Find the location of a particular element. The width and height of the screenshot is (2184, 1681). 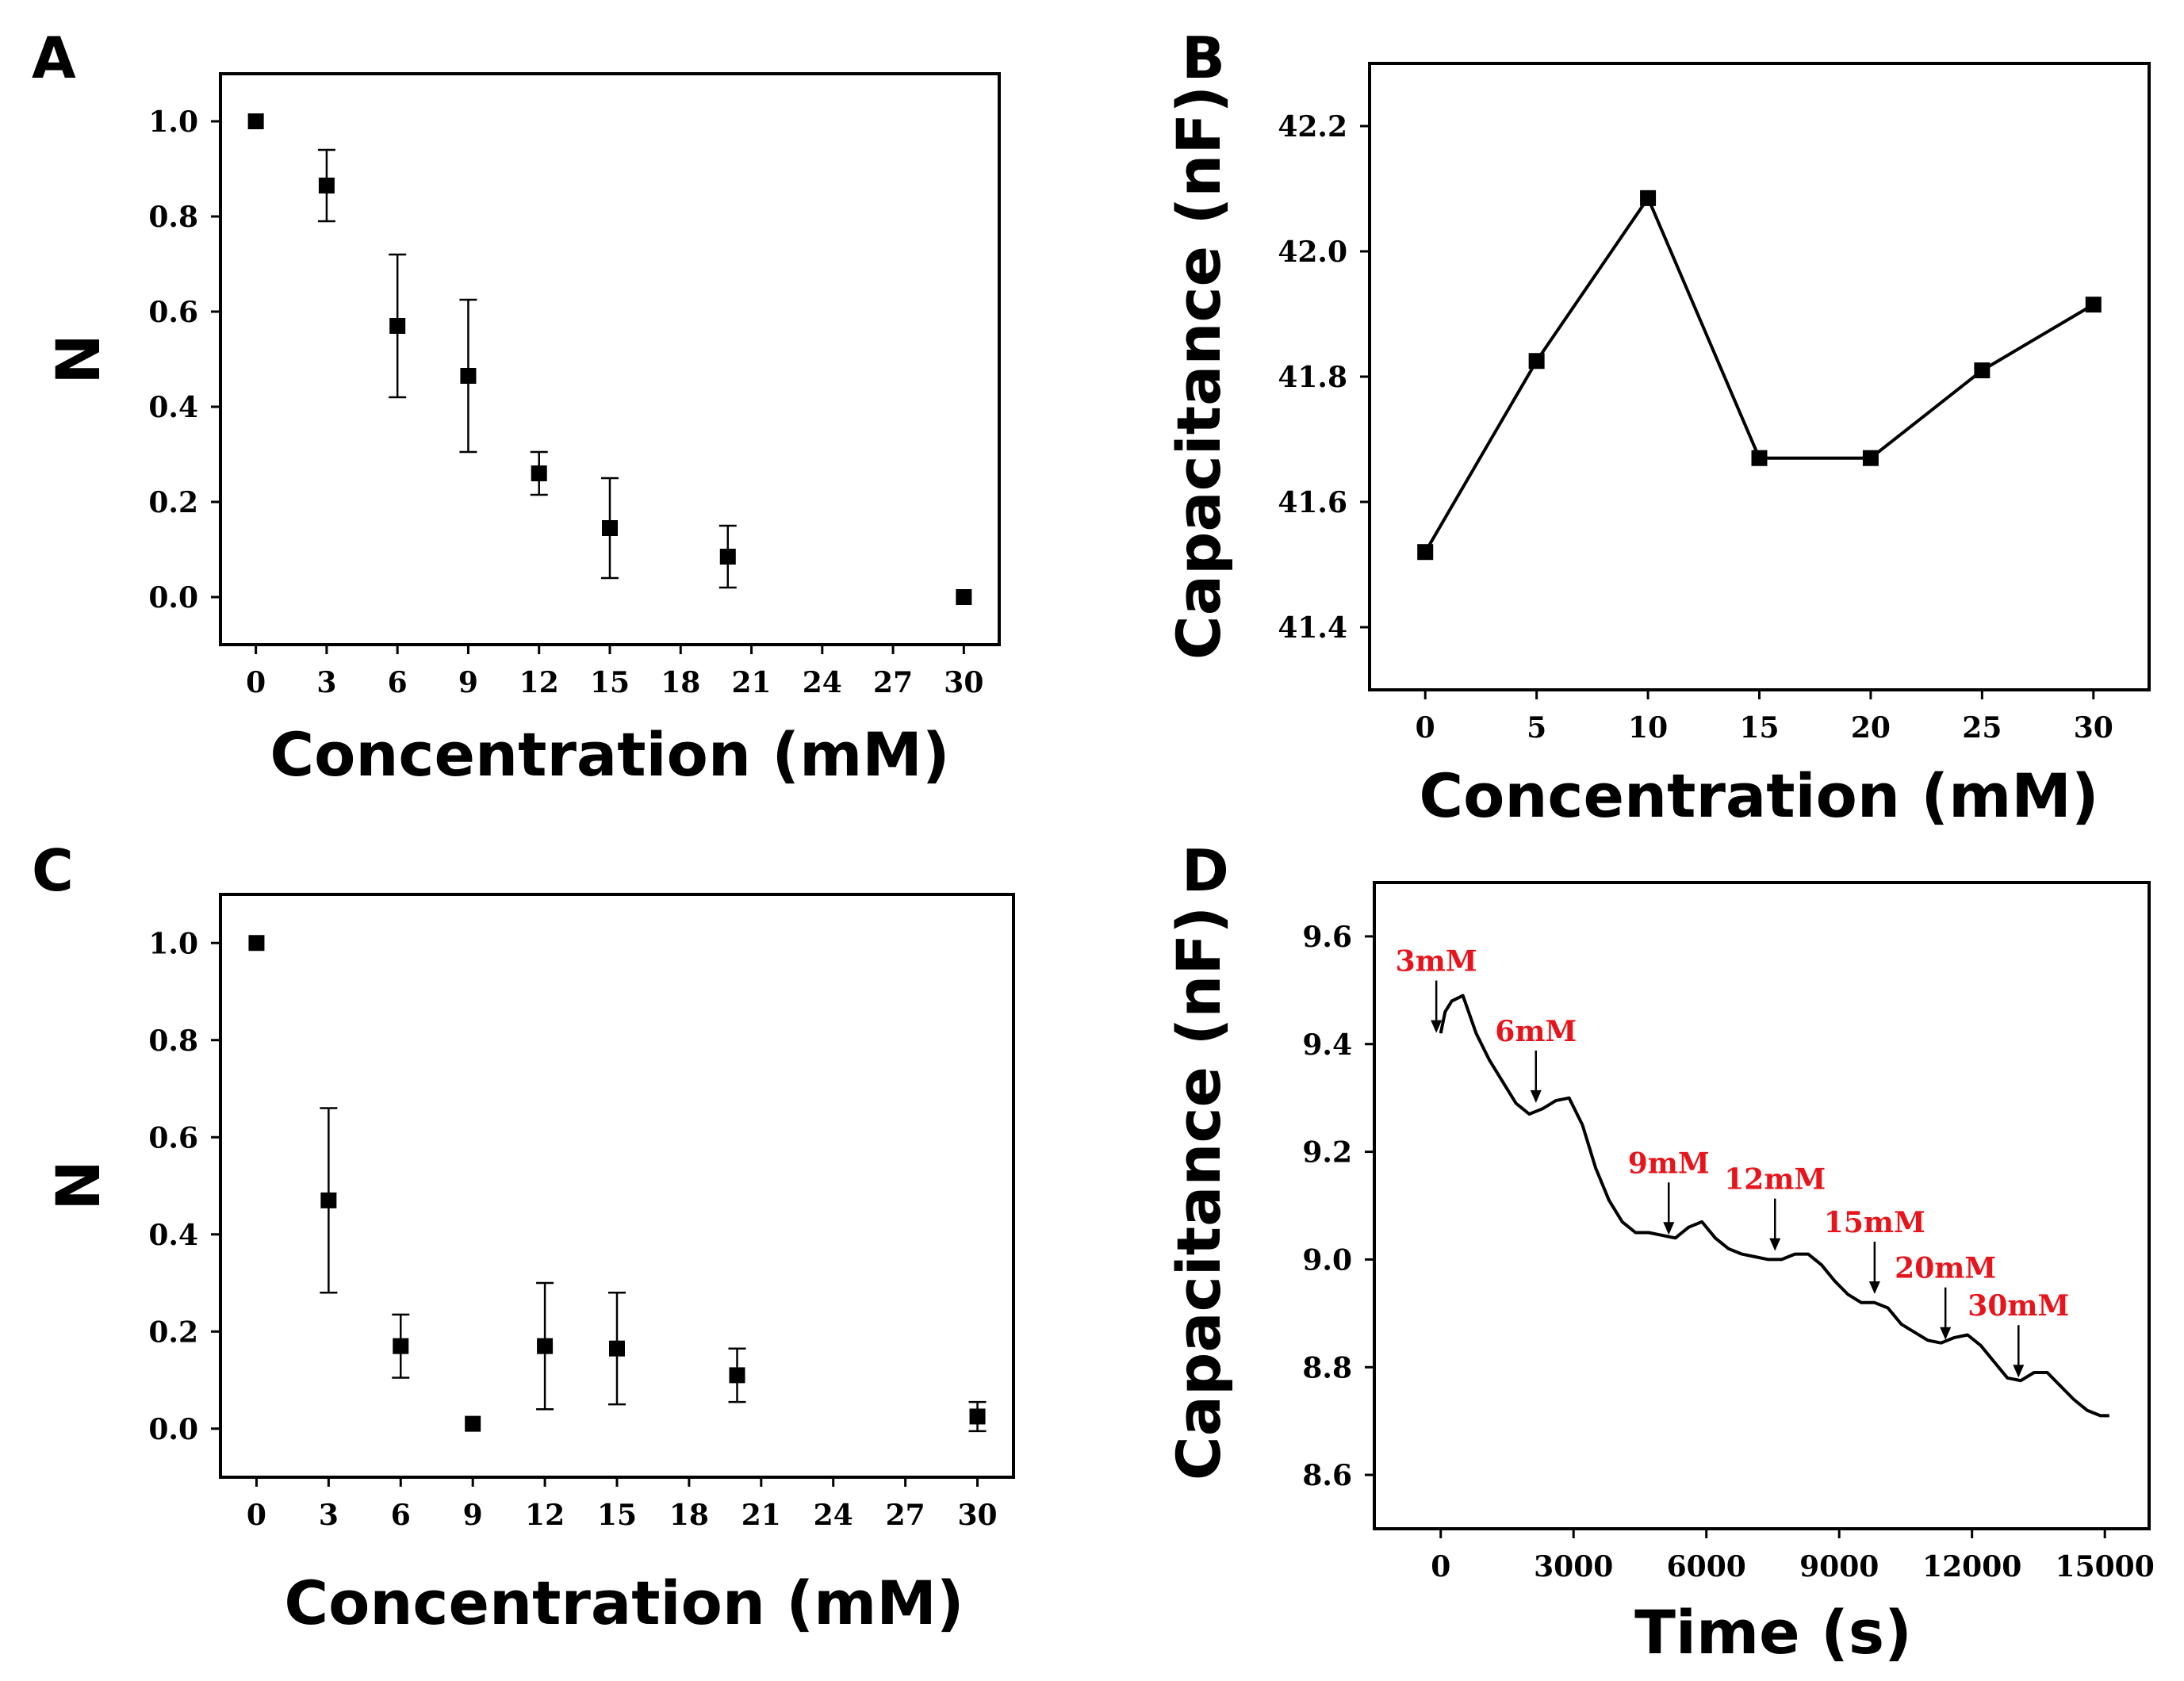

x-tick-label-c: 9 is located at coordinates (473, 1515).